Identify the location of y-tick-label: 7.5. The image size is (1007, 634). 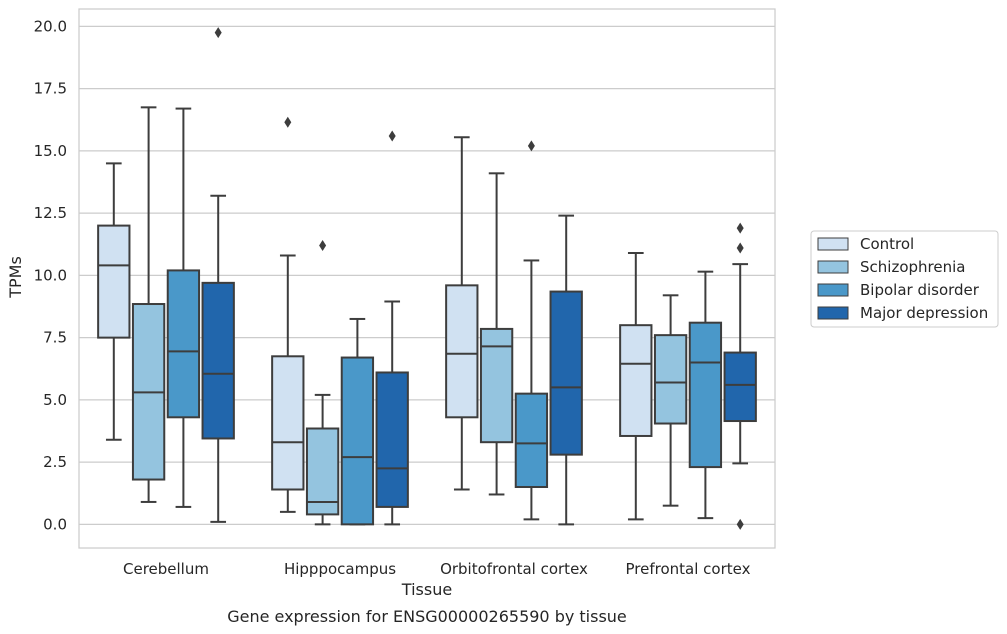
(55, 338).